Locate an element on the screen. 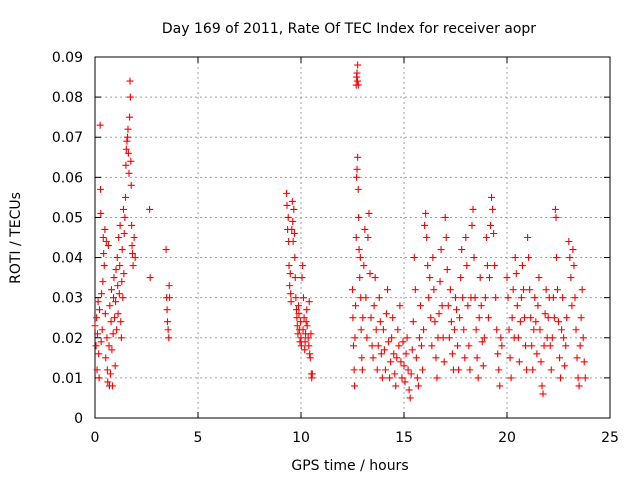  y-tick-label: 0.03 is located at coordinates (67, 299).